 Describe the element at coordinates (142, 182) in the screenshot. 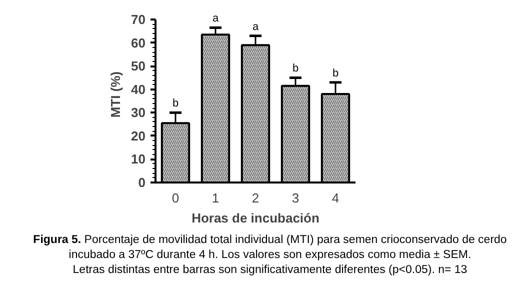

I see `y-tick-label: 0` at that location.